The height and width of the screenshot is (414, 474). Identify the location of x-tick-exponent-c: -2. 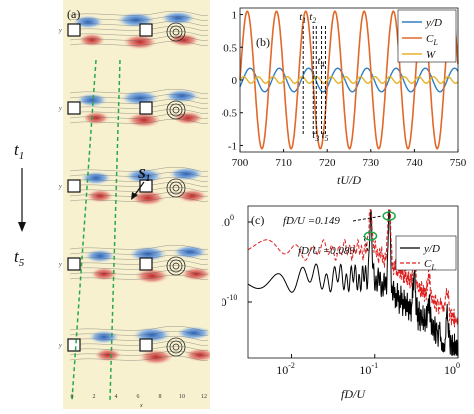
(291, 365).